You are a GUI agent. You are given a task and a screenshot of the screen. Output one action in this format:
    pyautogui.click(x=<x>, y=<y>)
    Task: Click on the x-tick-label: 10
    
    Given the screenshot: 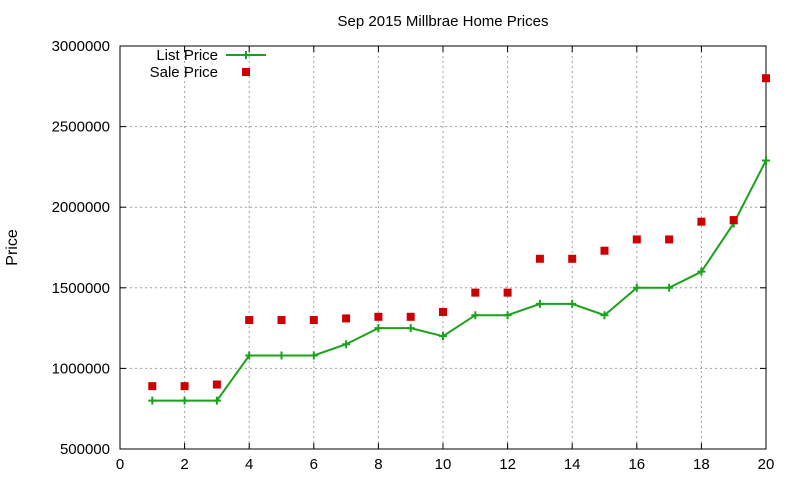 What is the action you would take?
    pyautogui.click(x=443, y=464)
    